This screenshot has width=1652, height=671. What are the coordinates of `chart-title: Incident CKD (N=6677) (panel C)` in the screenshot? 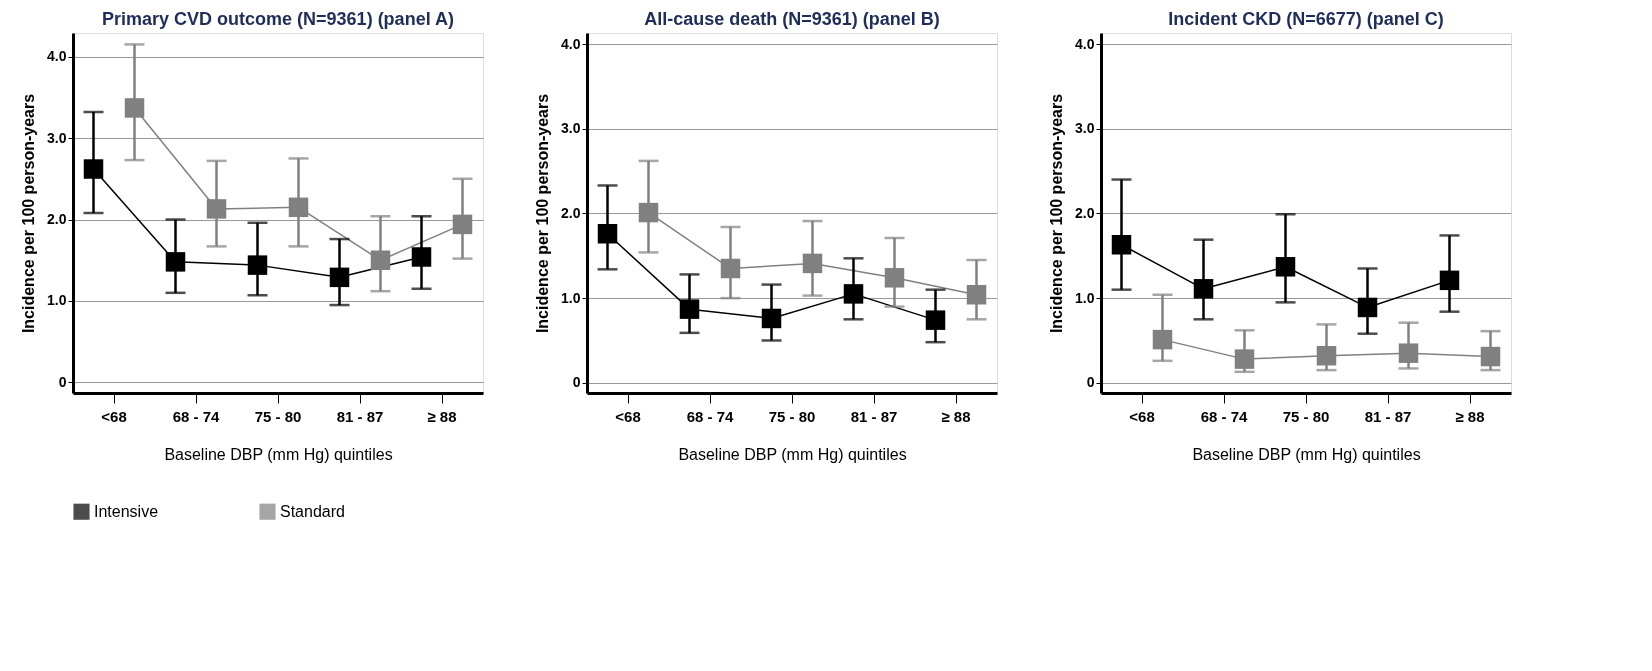 It's located at (1306, 19).